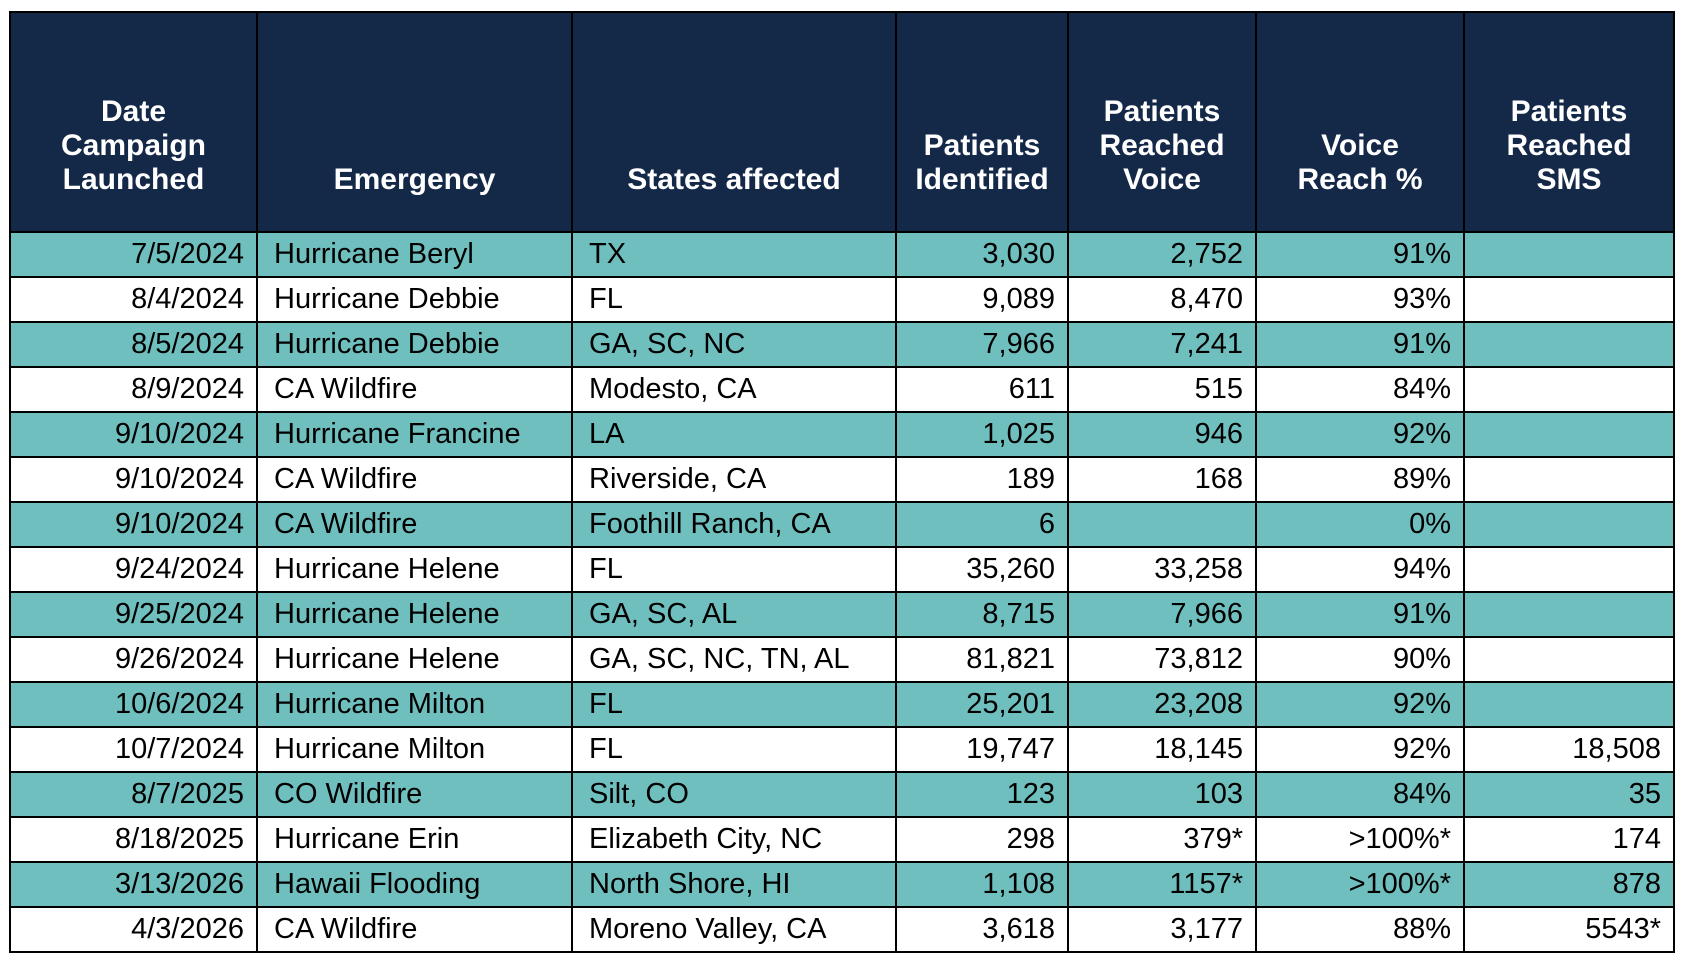 This screenshot has height=962, width=1682. What do you see at coordinates (414, 254) in the screenshot?
I see `cell-emergency: Hurricane Beryl` at bounding box center [414, 254].